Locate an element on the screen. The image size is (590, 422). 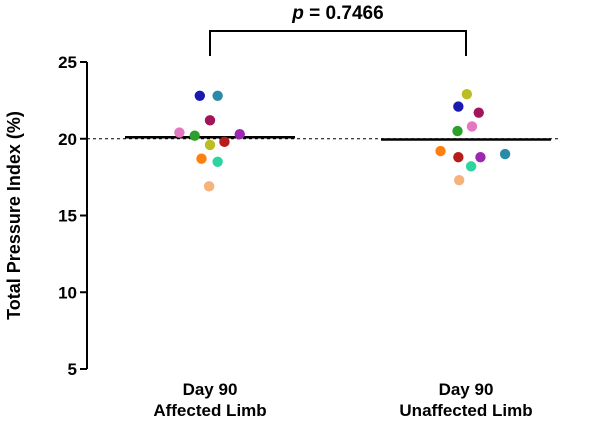
x-category-label-line2: Affected Limb is located at coordinates (209, 410).